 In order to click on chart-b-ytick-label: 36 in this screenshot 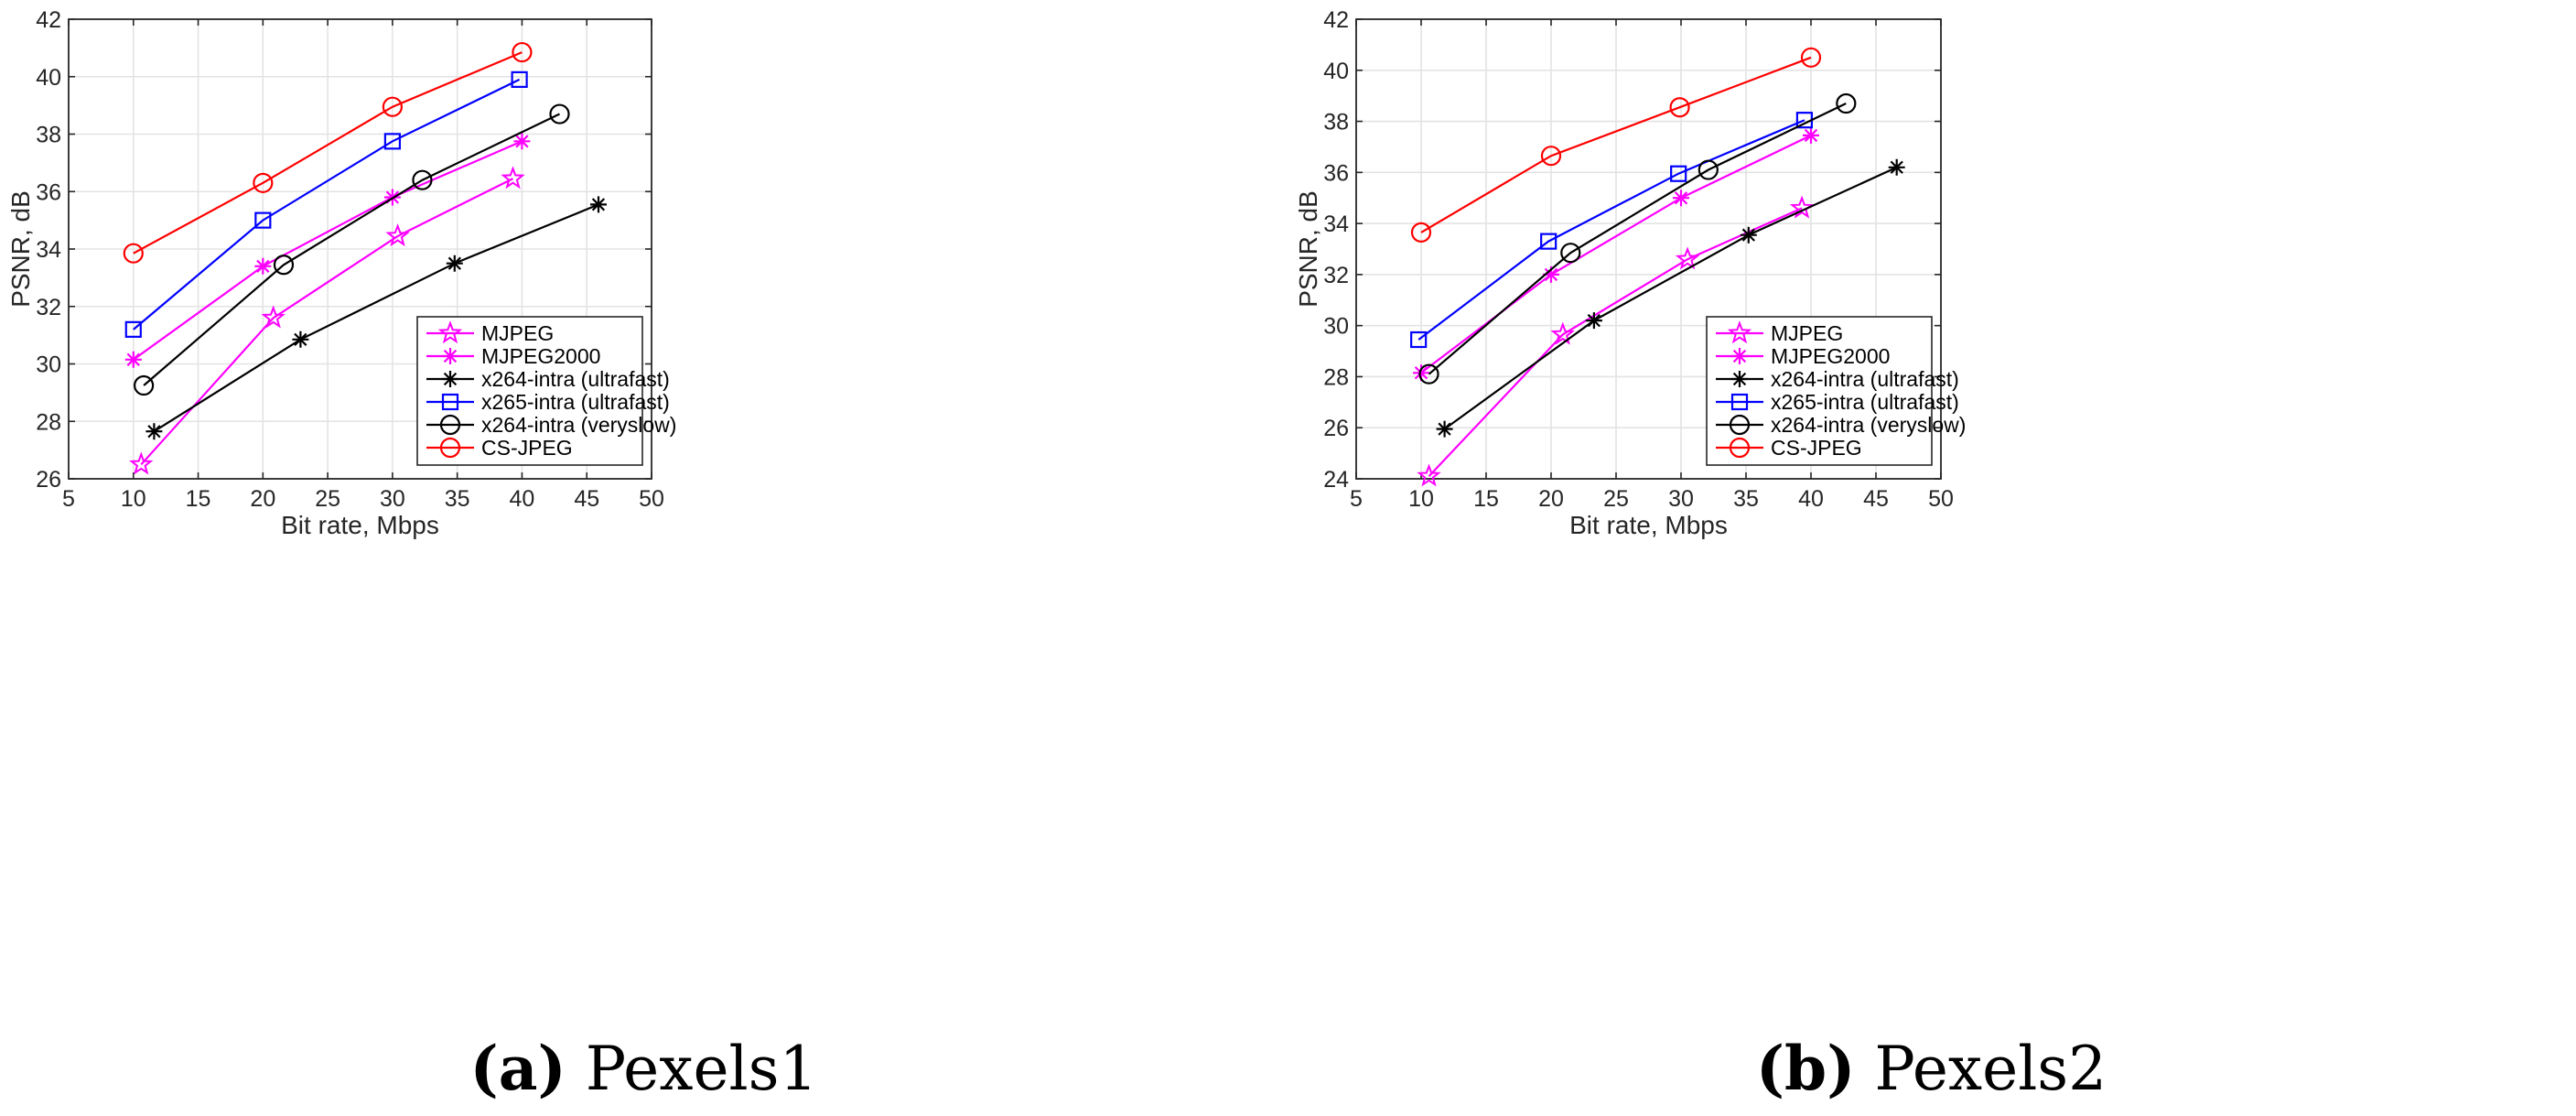, I will do `click(1336, 173)`.